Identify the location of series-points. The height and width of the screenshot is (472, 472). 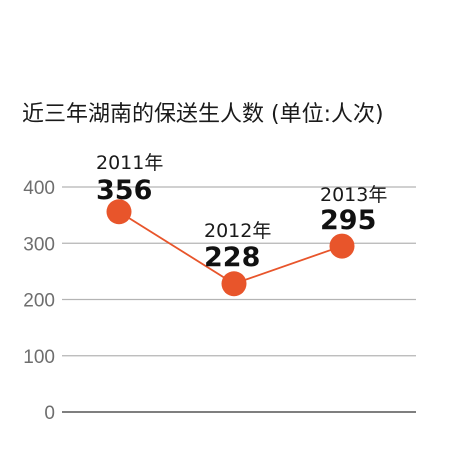
(230, 248).